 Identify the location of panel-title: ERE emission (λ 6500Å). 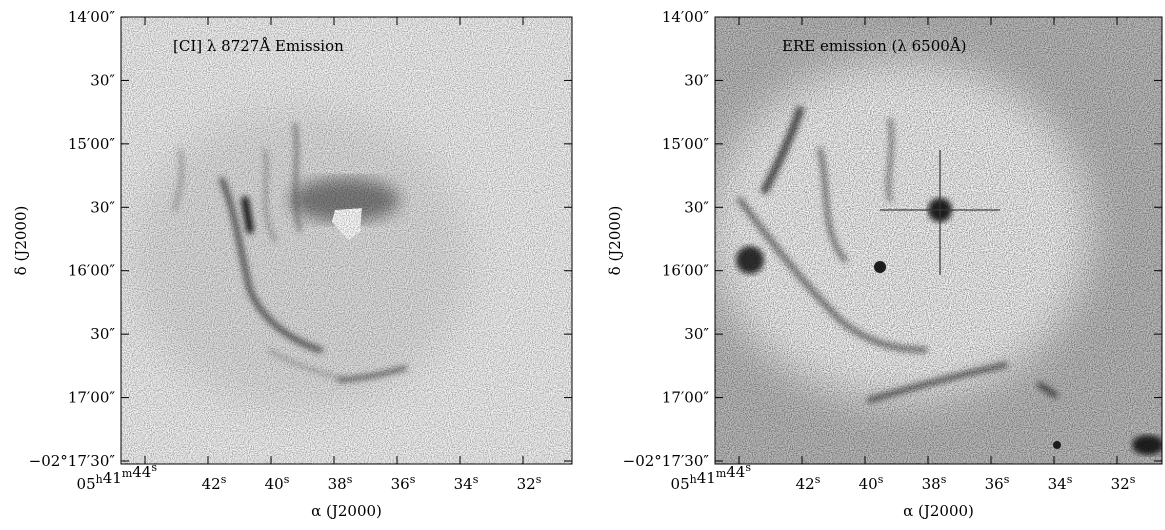
(874, 46).